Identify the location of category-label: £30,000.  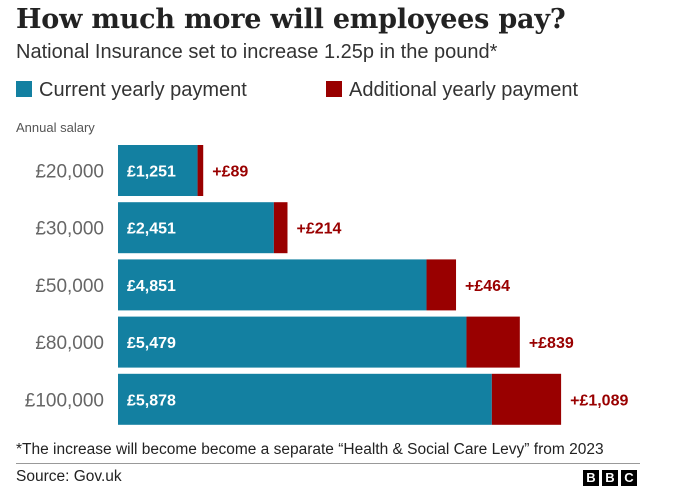
(69, 229).